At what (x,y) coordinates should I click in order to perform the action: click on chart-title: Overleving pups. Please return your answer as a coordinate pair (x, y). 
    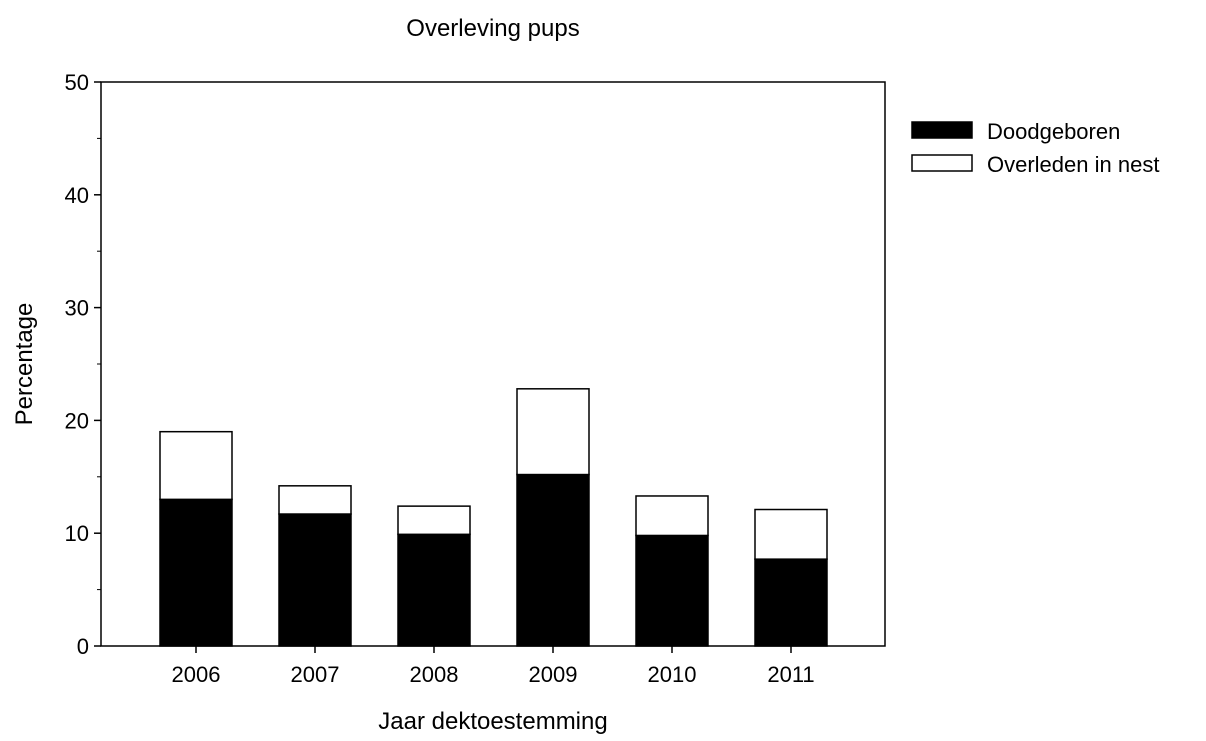
    Looking at the image, I should click on (492, 28).